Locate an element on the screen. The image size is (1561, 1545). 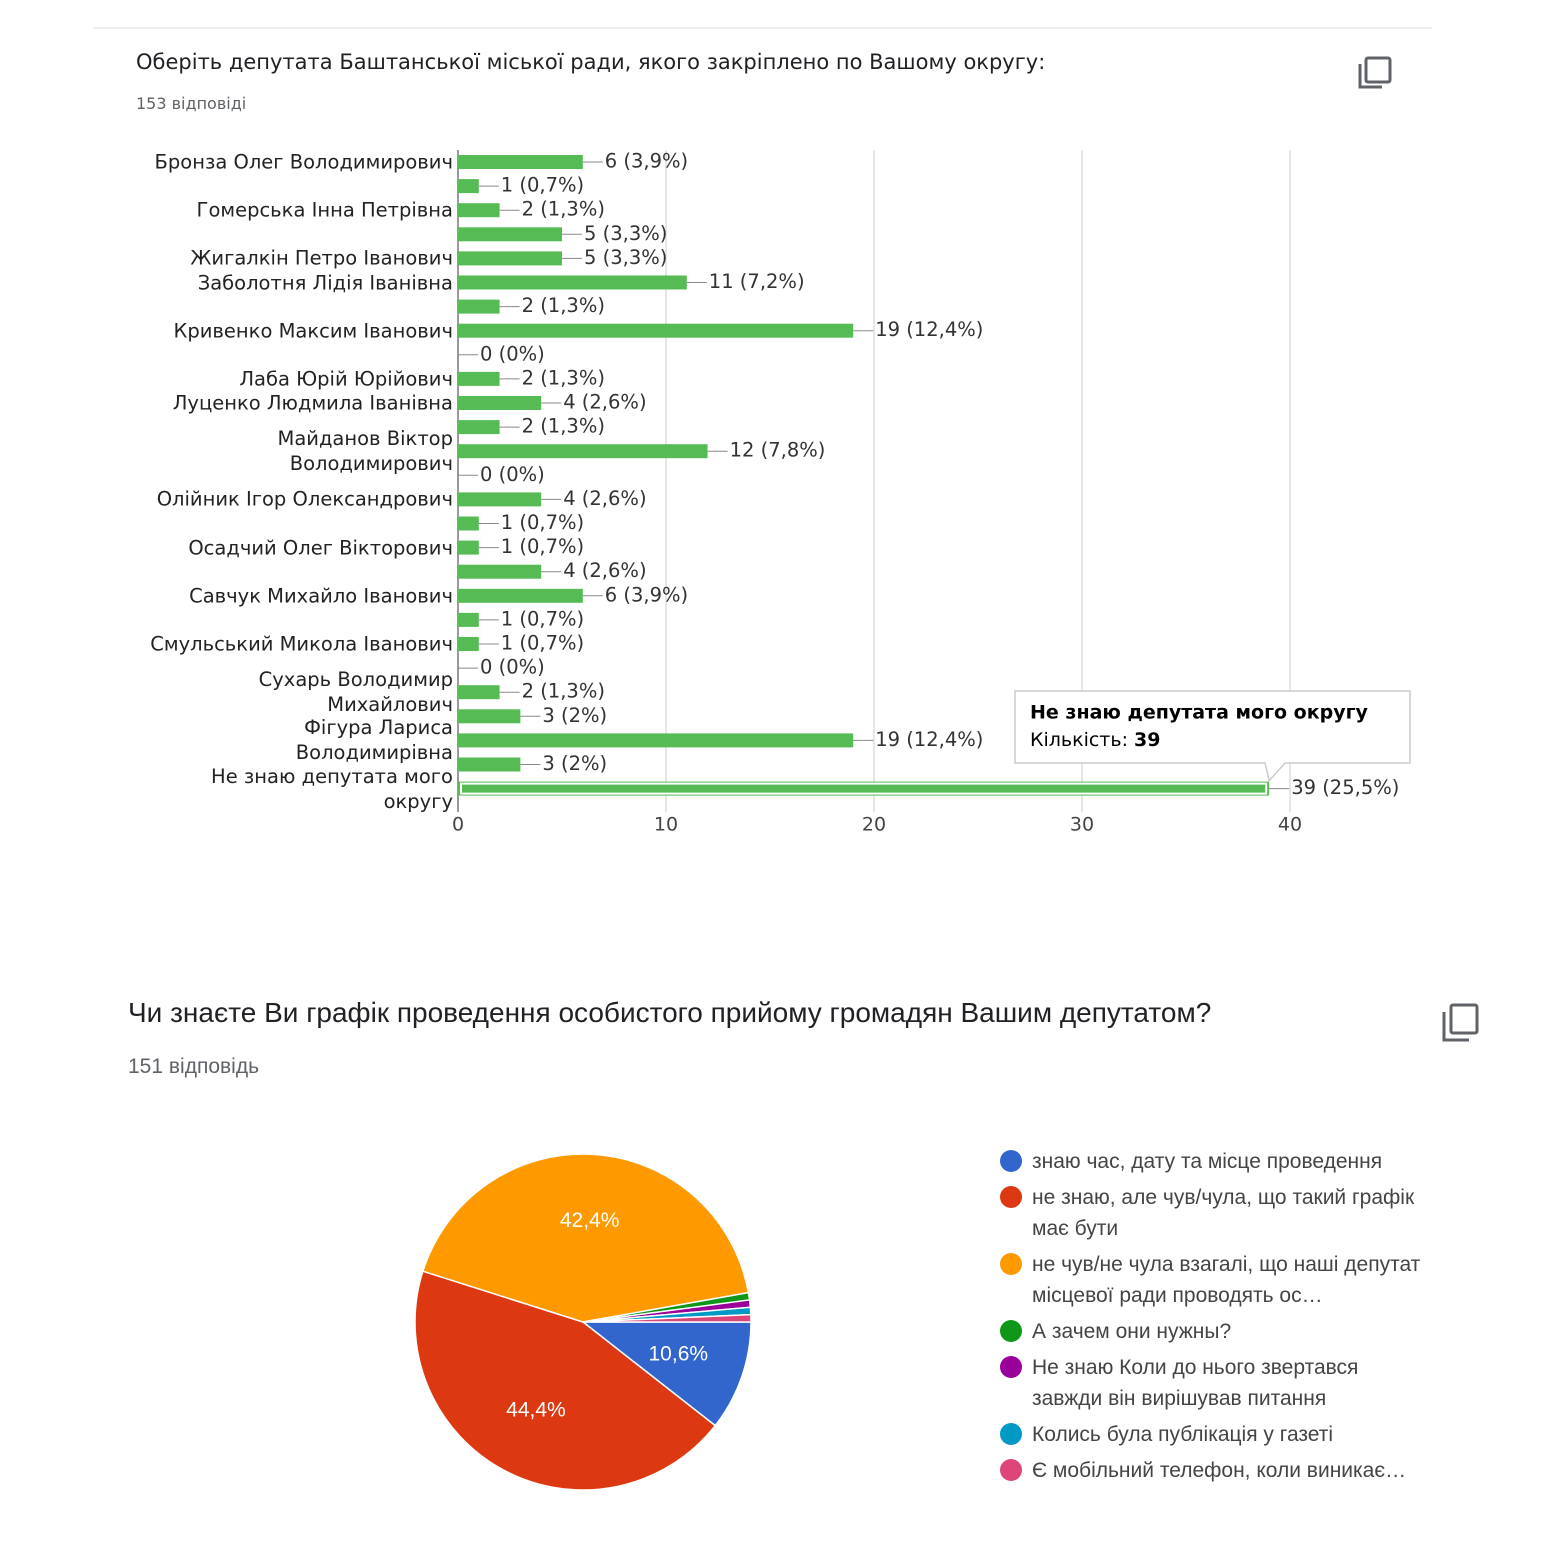
tooltip-title: Не знаю депутата мого округу is located at coordinates (1199, 713).